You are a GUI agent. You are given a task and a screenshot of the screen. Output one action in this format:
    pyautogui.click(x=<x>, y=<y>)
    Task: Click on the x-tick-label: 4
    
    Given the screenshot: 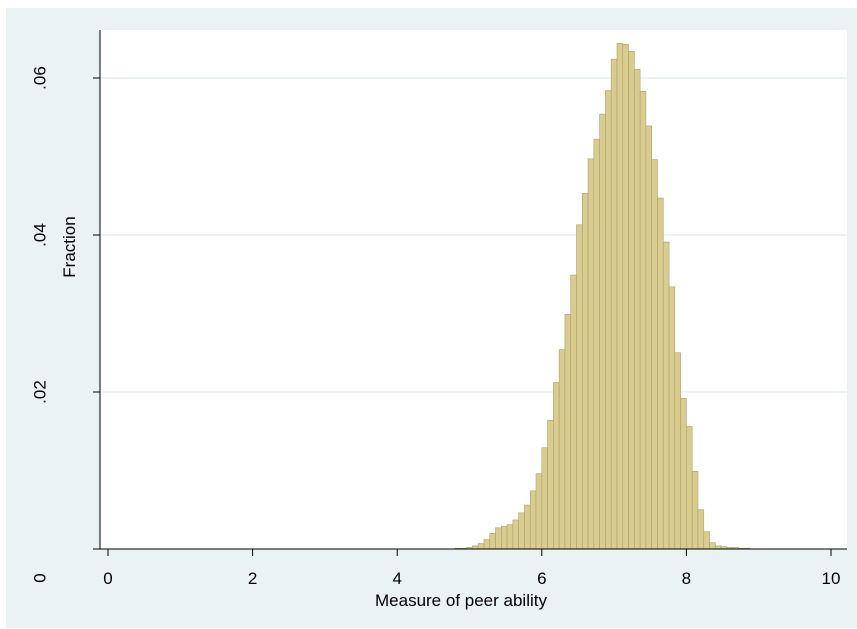 What is the action you would take?
    pyautogui.click(x=396, y=578)
    